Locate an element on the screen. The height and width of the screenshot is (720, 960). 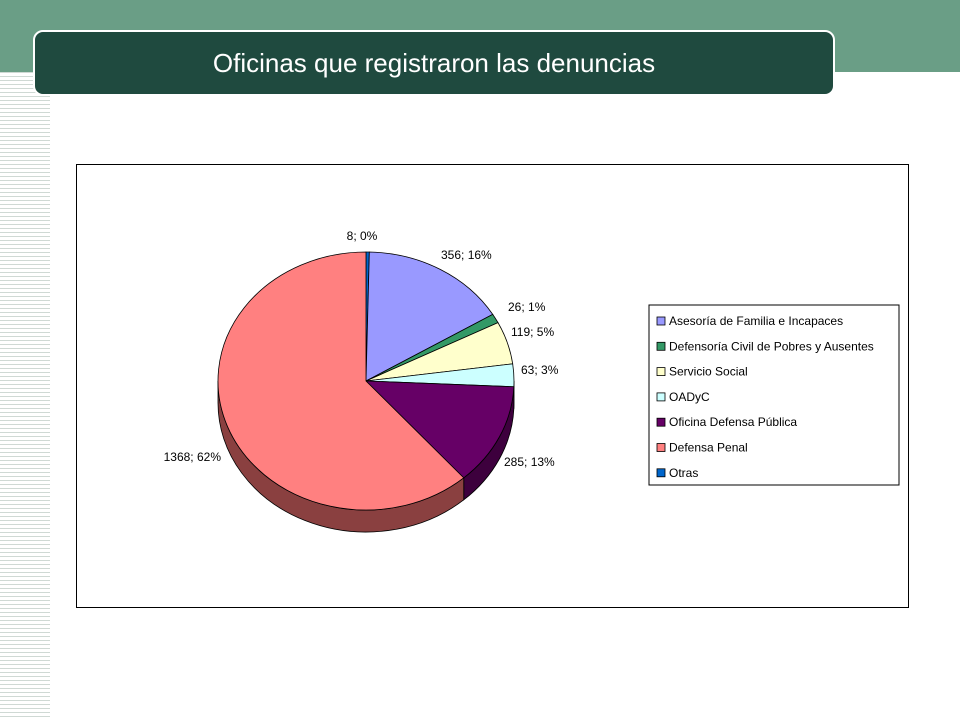
legend-swatch-defensa-penal is located at coordinates (661, 447).